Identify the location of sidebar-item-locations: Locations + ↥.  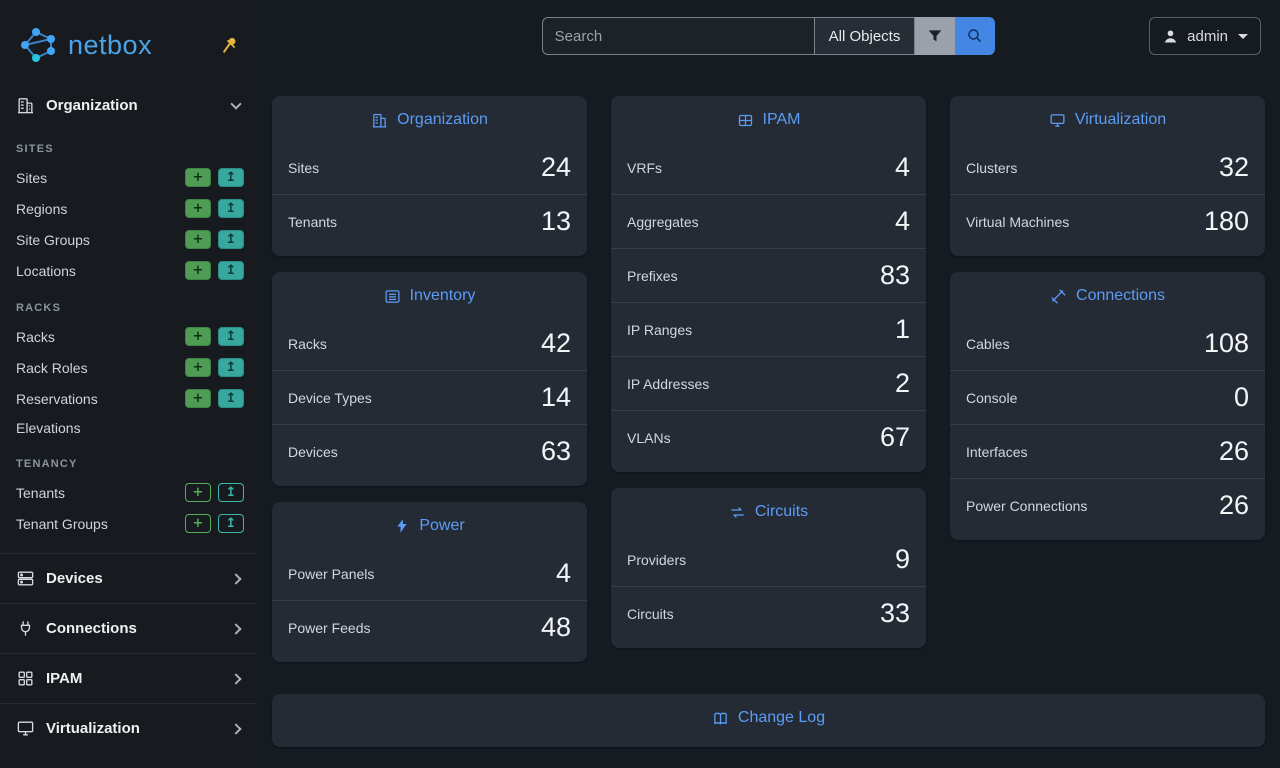
(128, 270).